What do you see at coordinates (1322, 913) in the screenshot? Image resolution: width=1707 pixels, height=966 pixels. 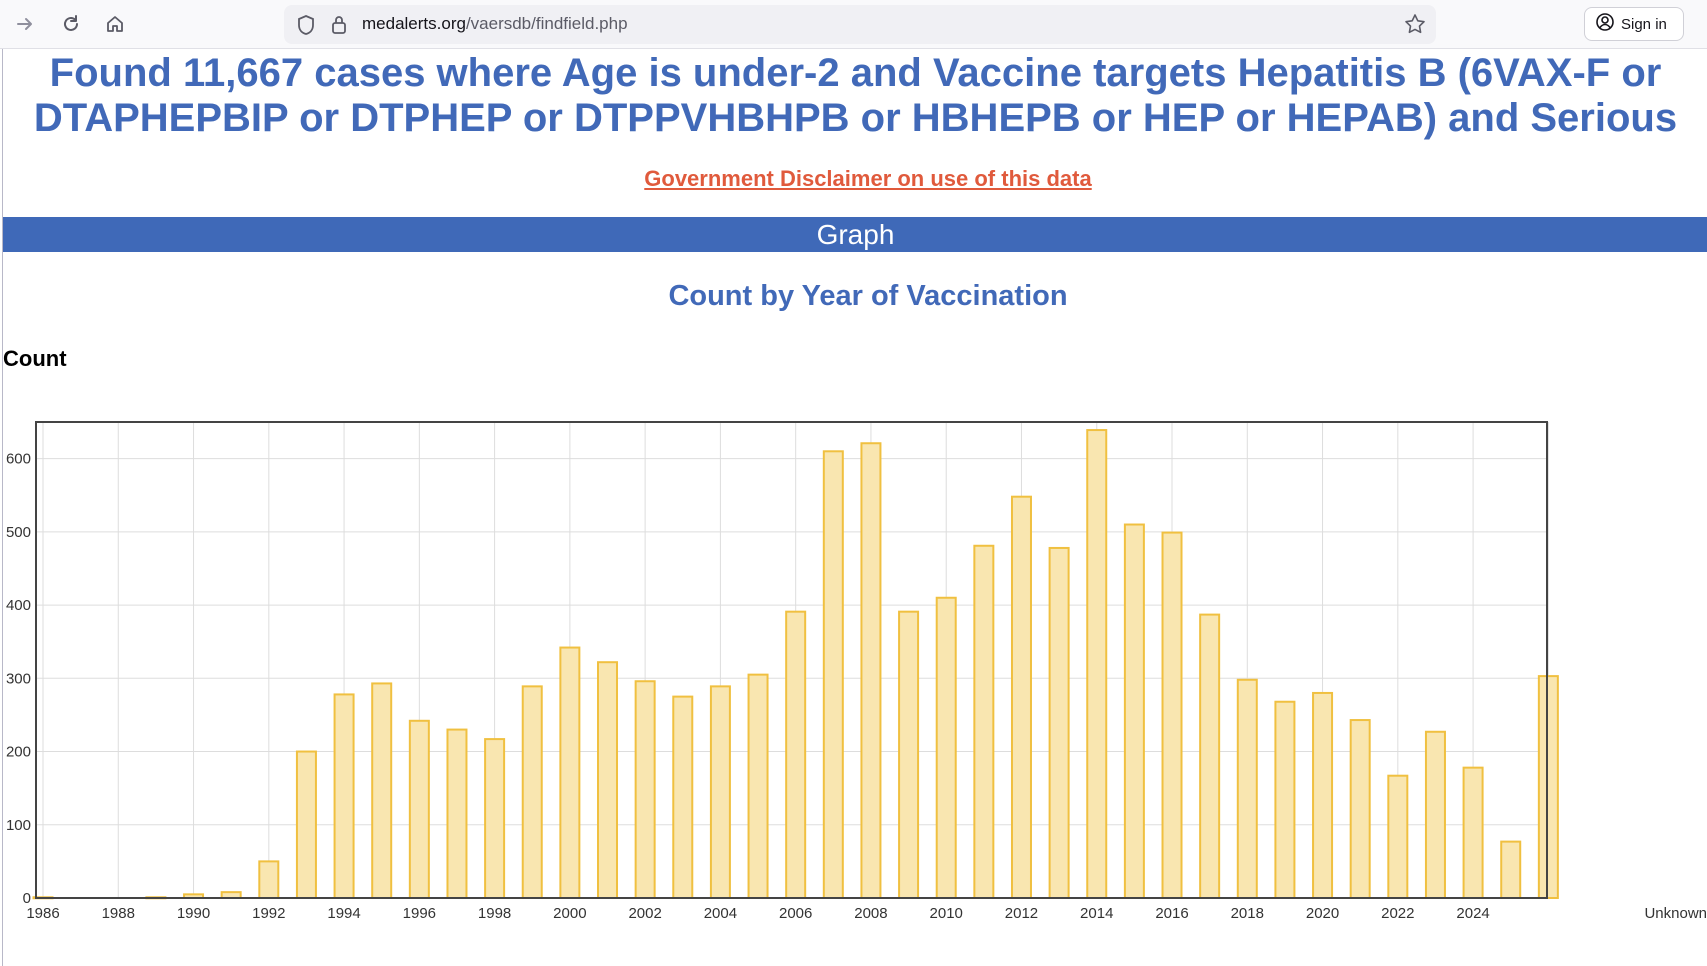 I see `x-tick-label: 2020` at bounding box center [1322, 913].